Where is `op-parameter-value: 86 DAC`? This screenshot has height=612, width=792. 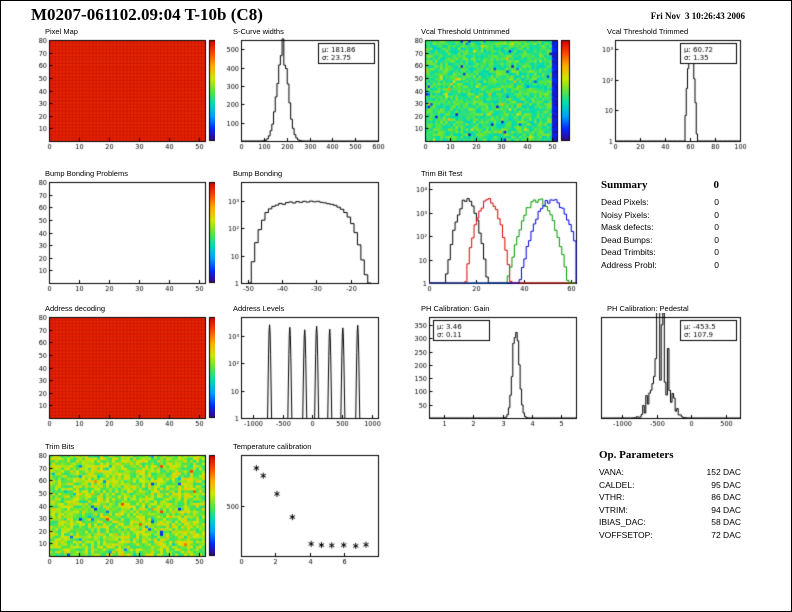 op-parameter-value: 86 DAC is located at coordinates (726, 497).